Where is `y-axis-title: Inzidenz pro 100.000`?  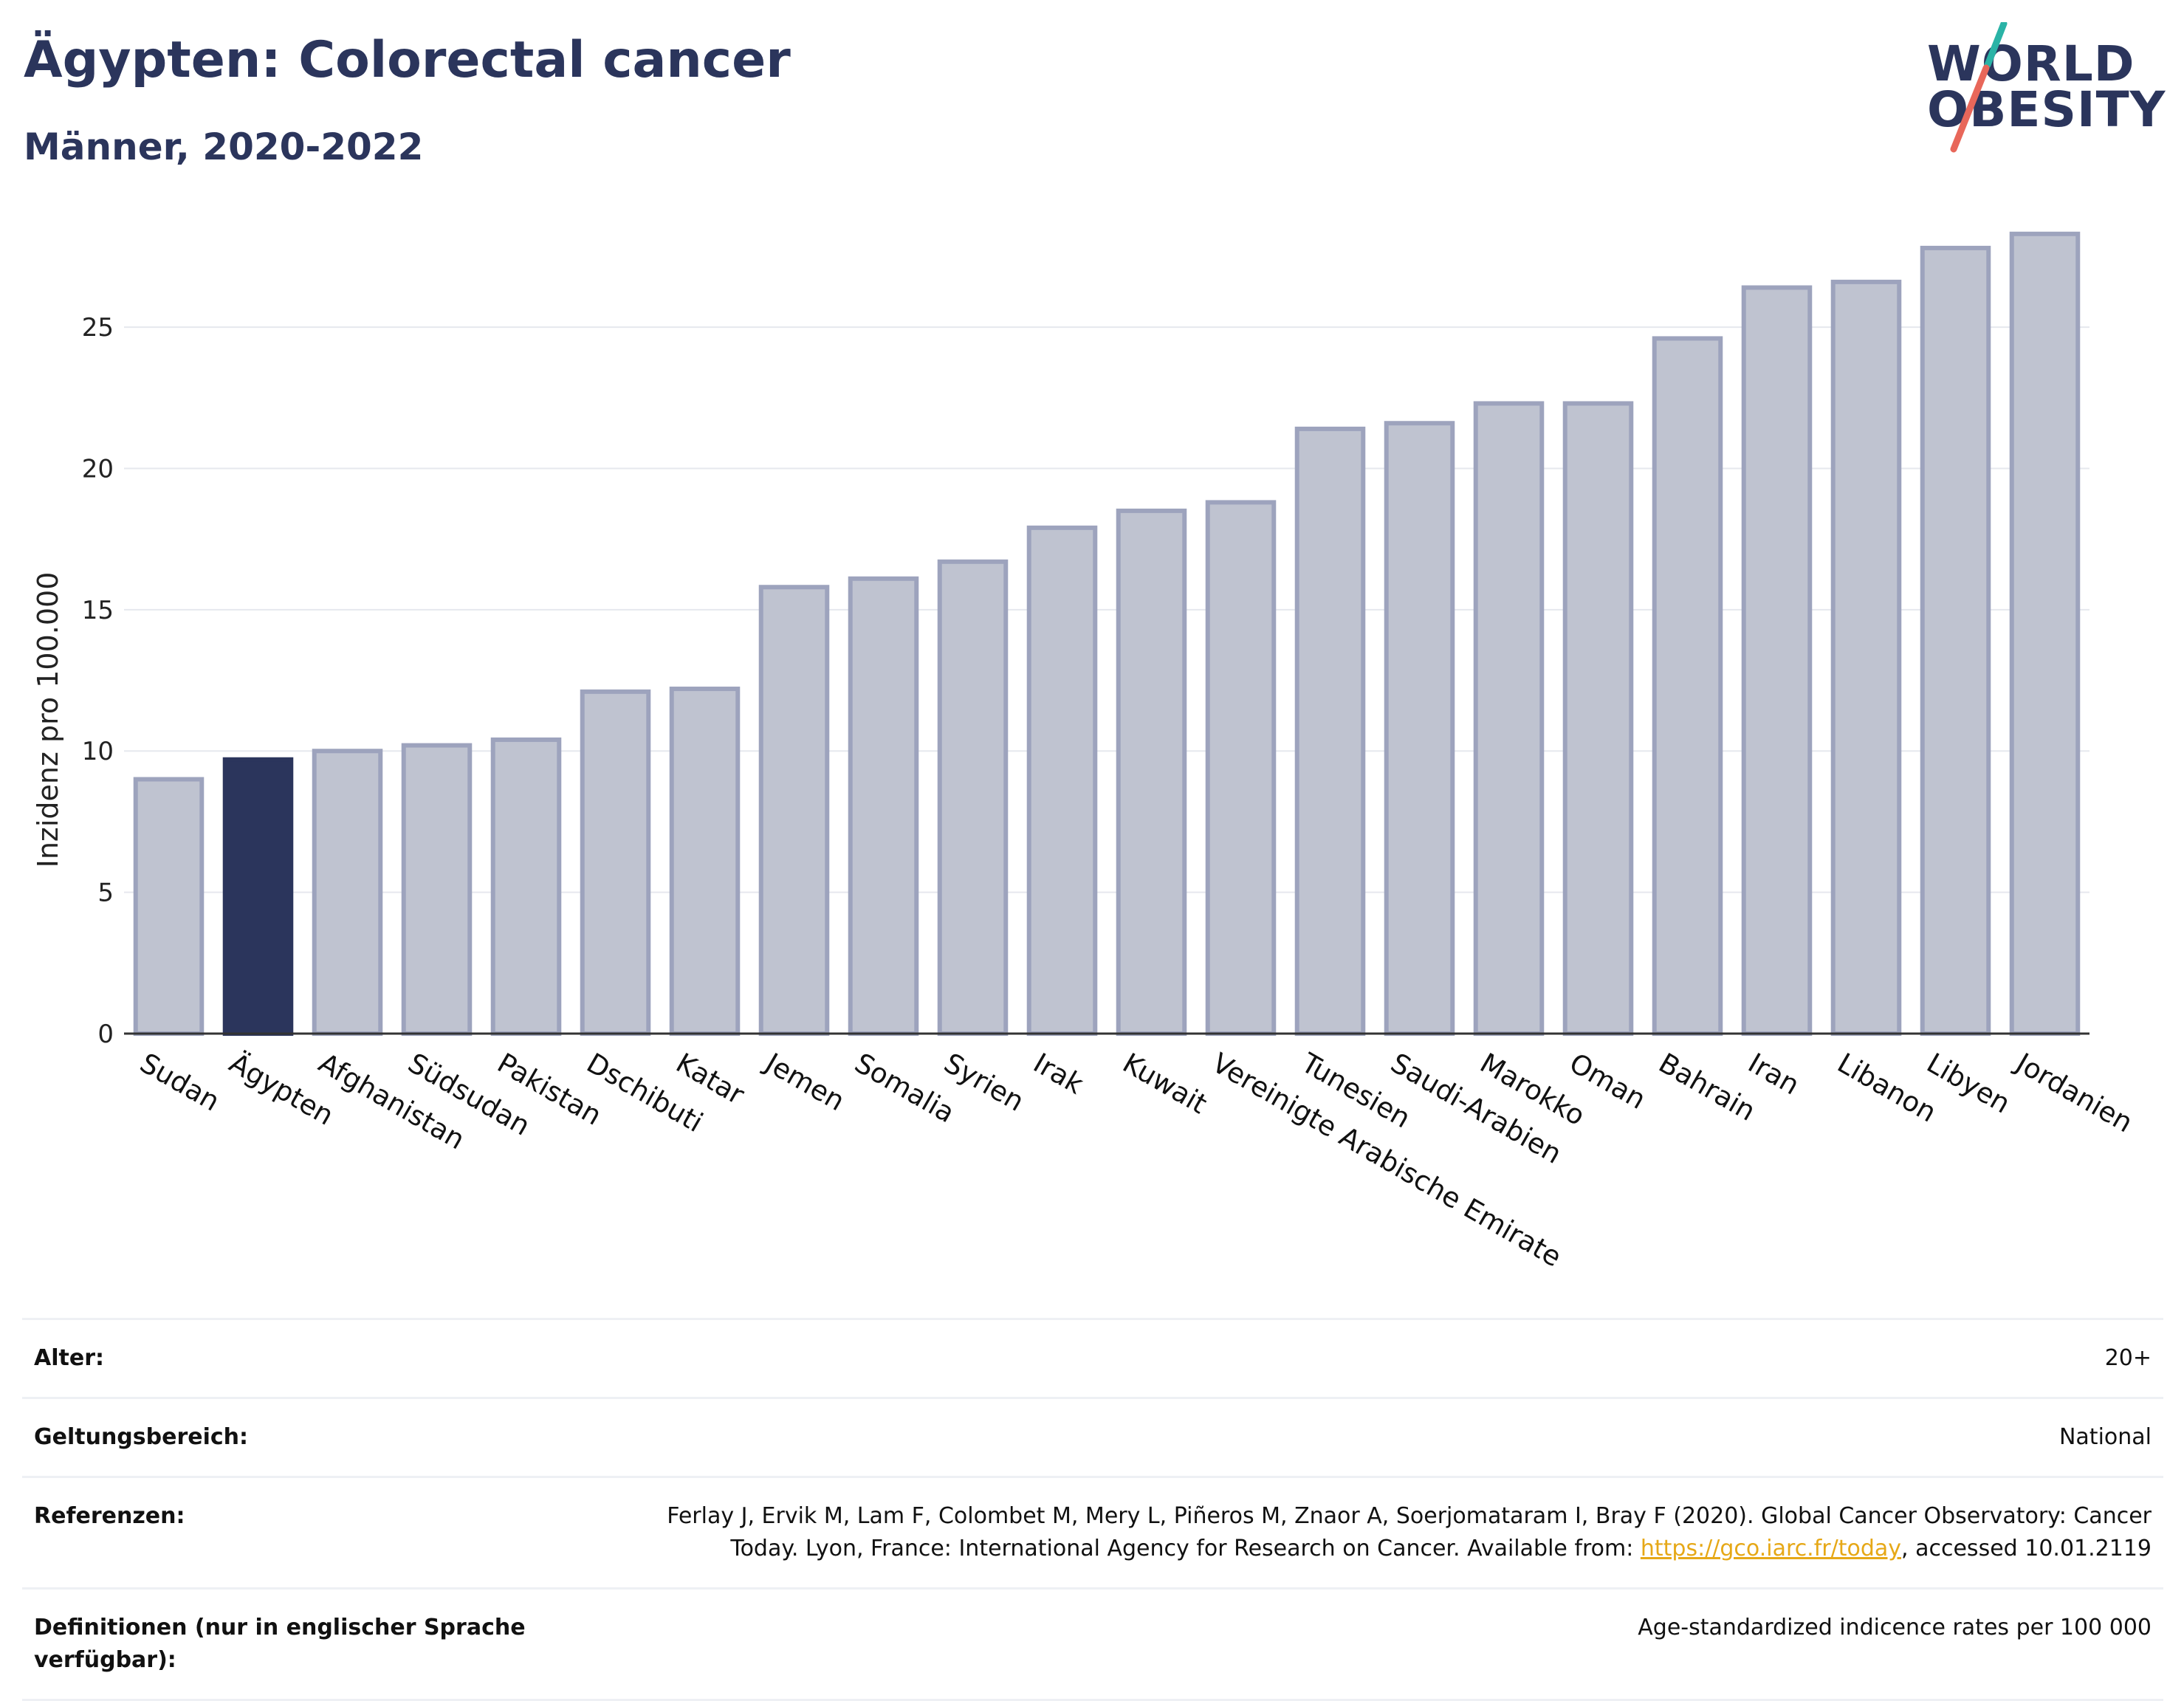 y-axis-title: Inzidenz pro 100.000 is located at coordinates (48, 720).